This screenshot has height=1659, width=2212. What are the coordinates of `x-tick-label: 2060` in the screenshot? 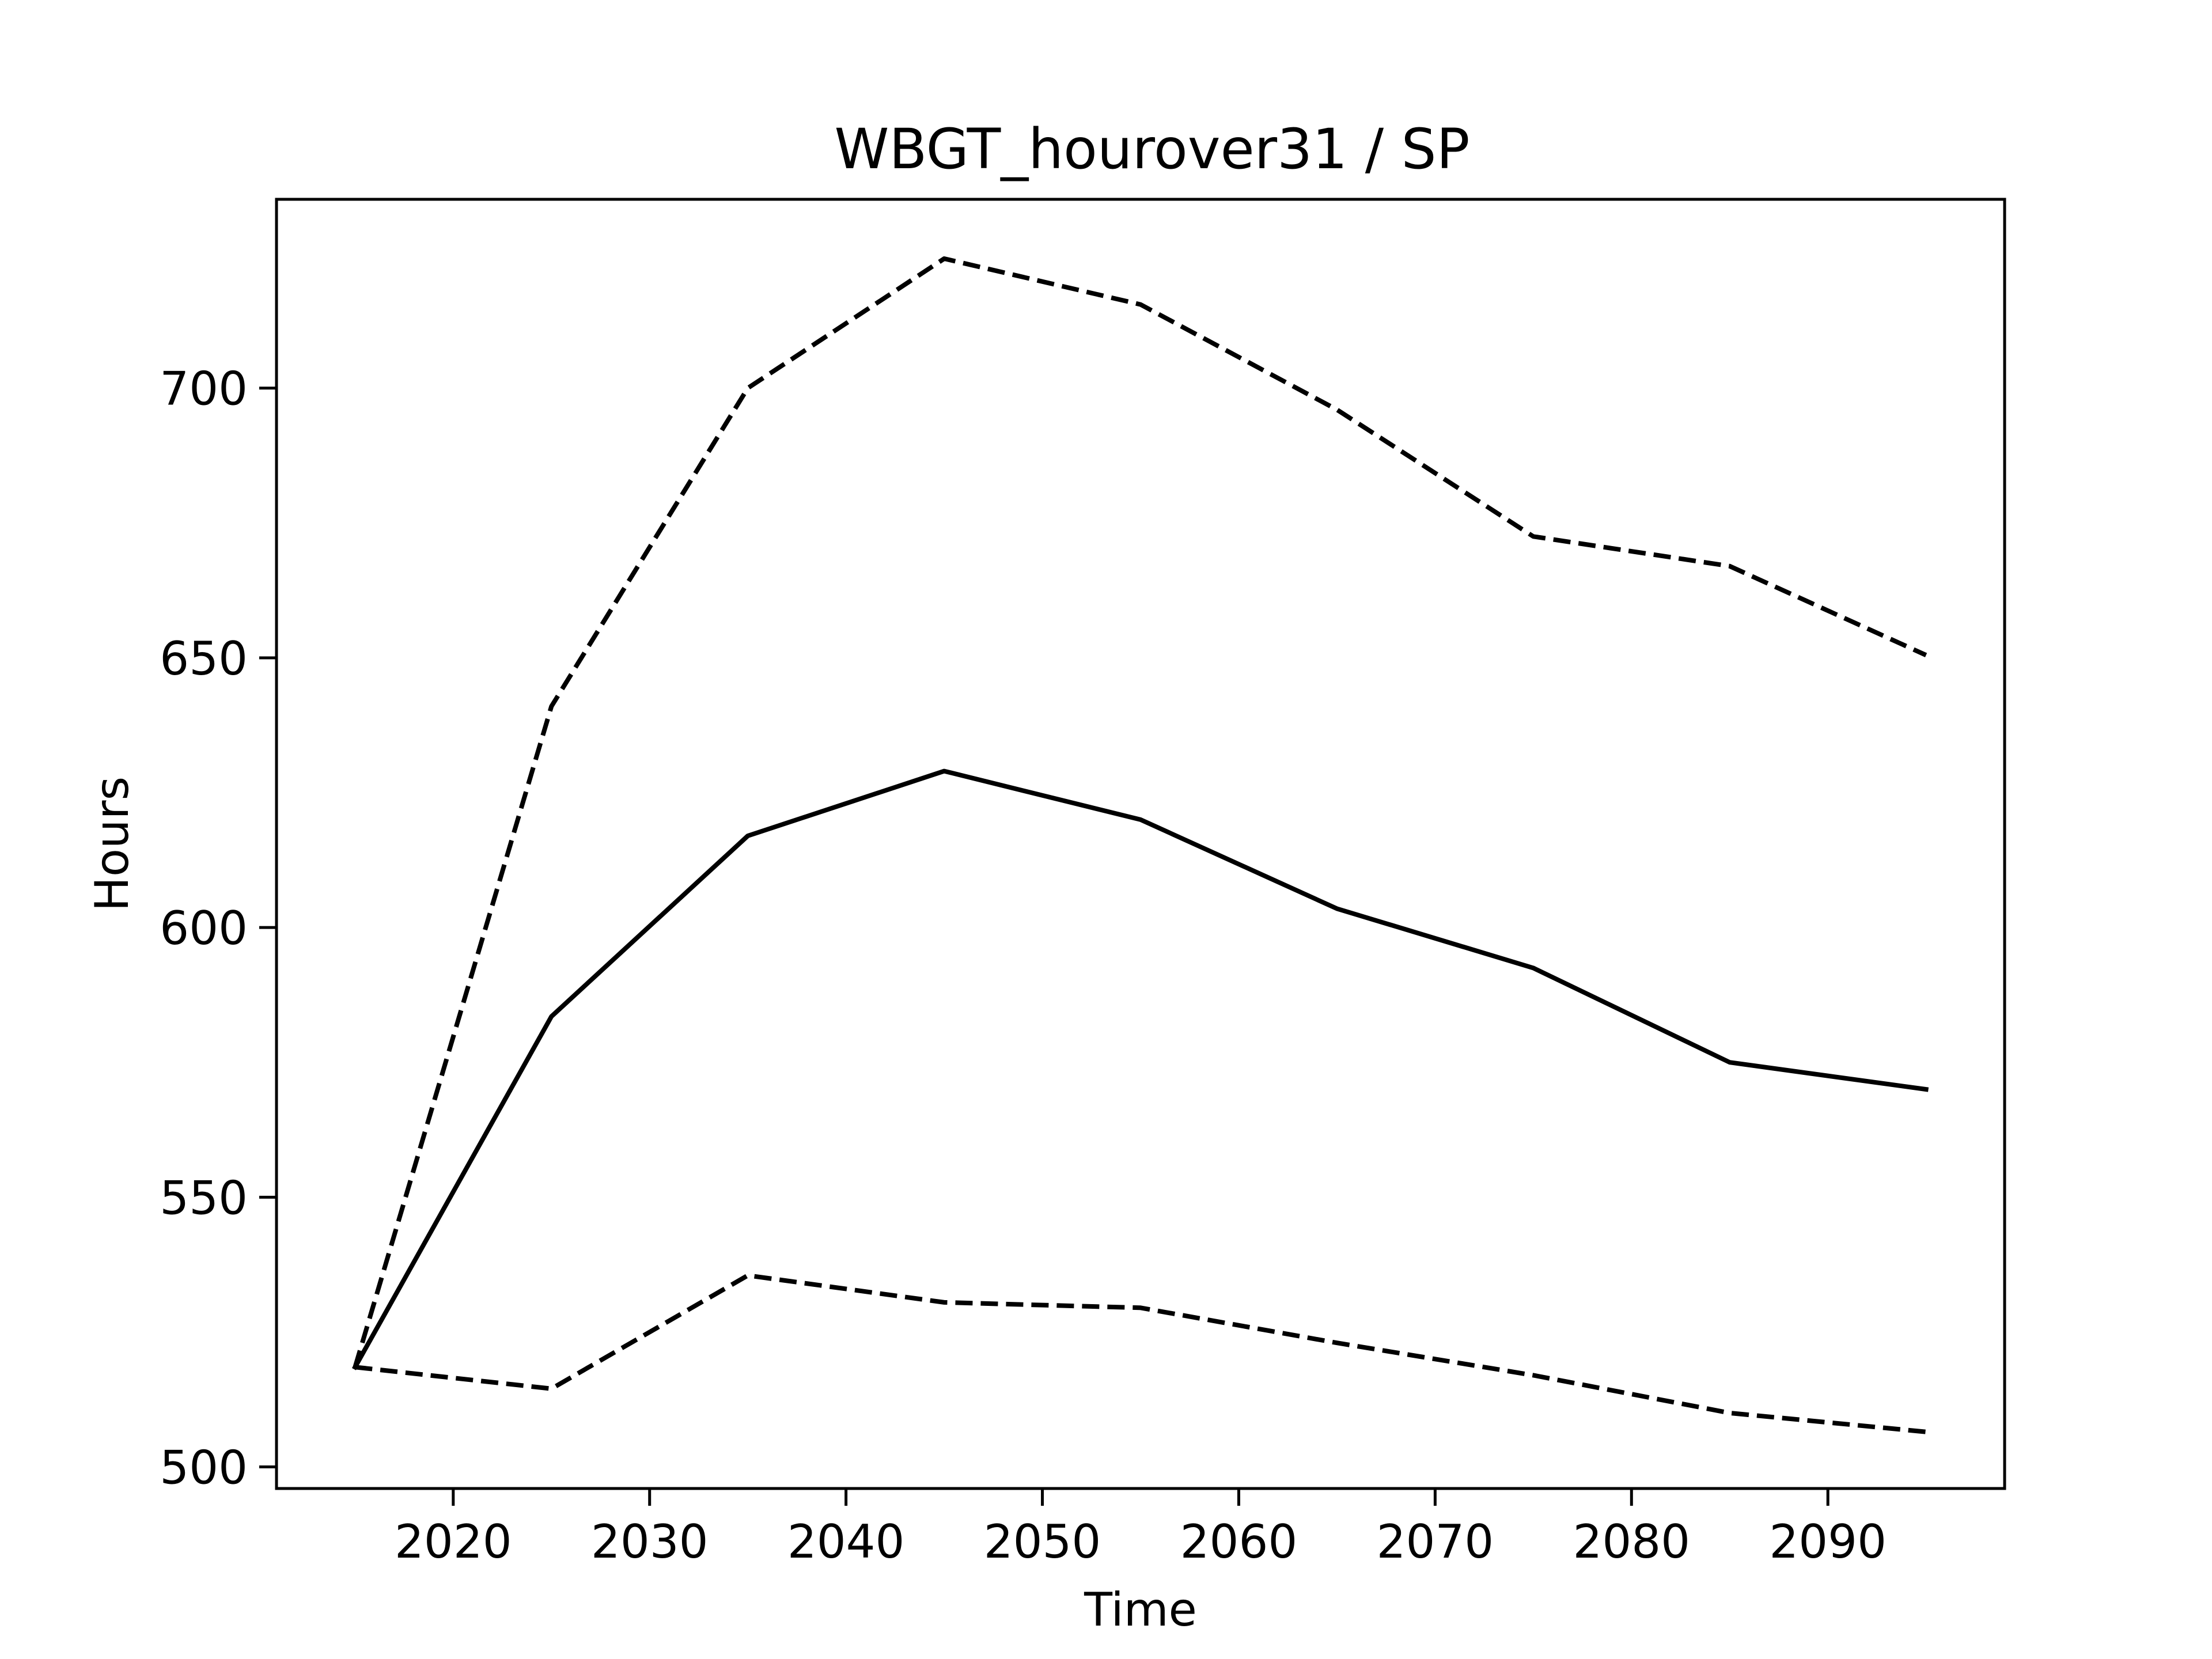 It's located at (1239, 1542).